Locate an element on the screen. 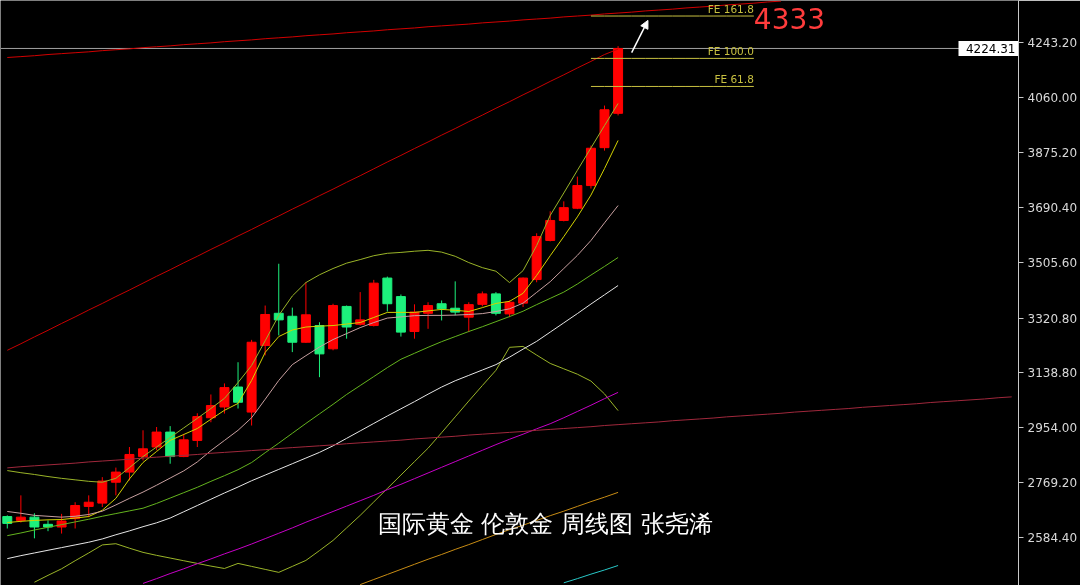 The width and height of the screenshot is (1080, 585). line-series is located at coordinates (591, 574).